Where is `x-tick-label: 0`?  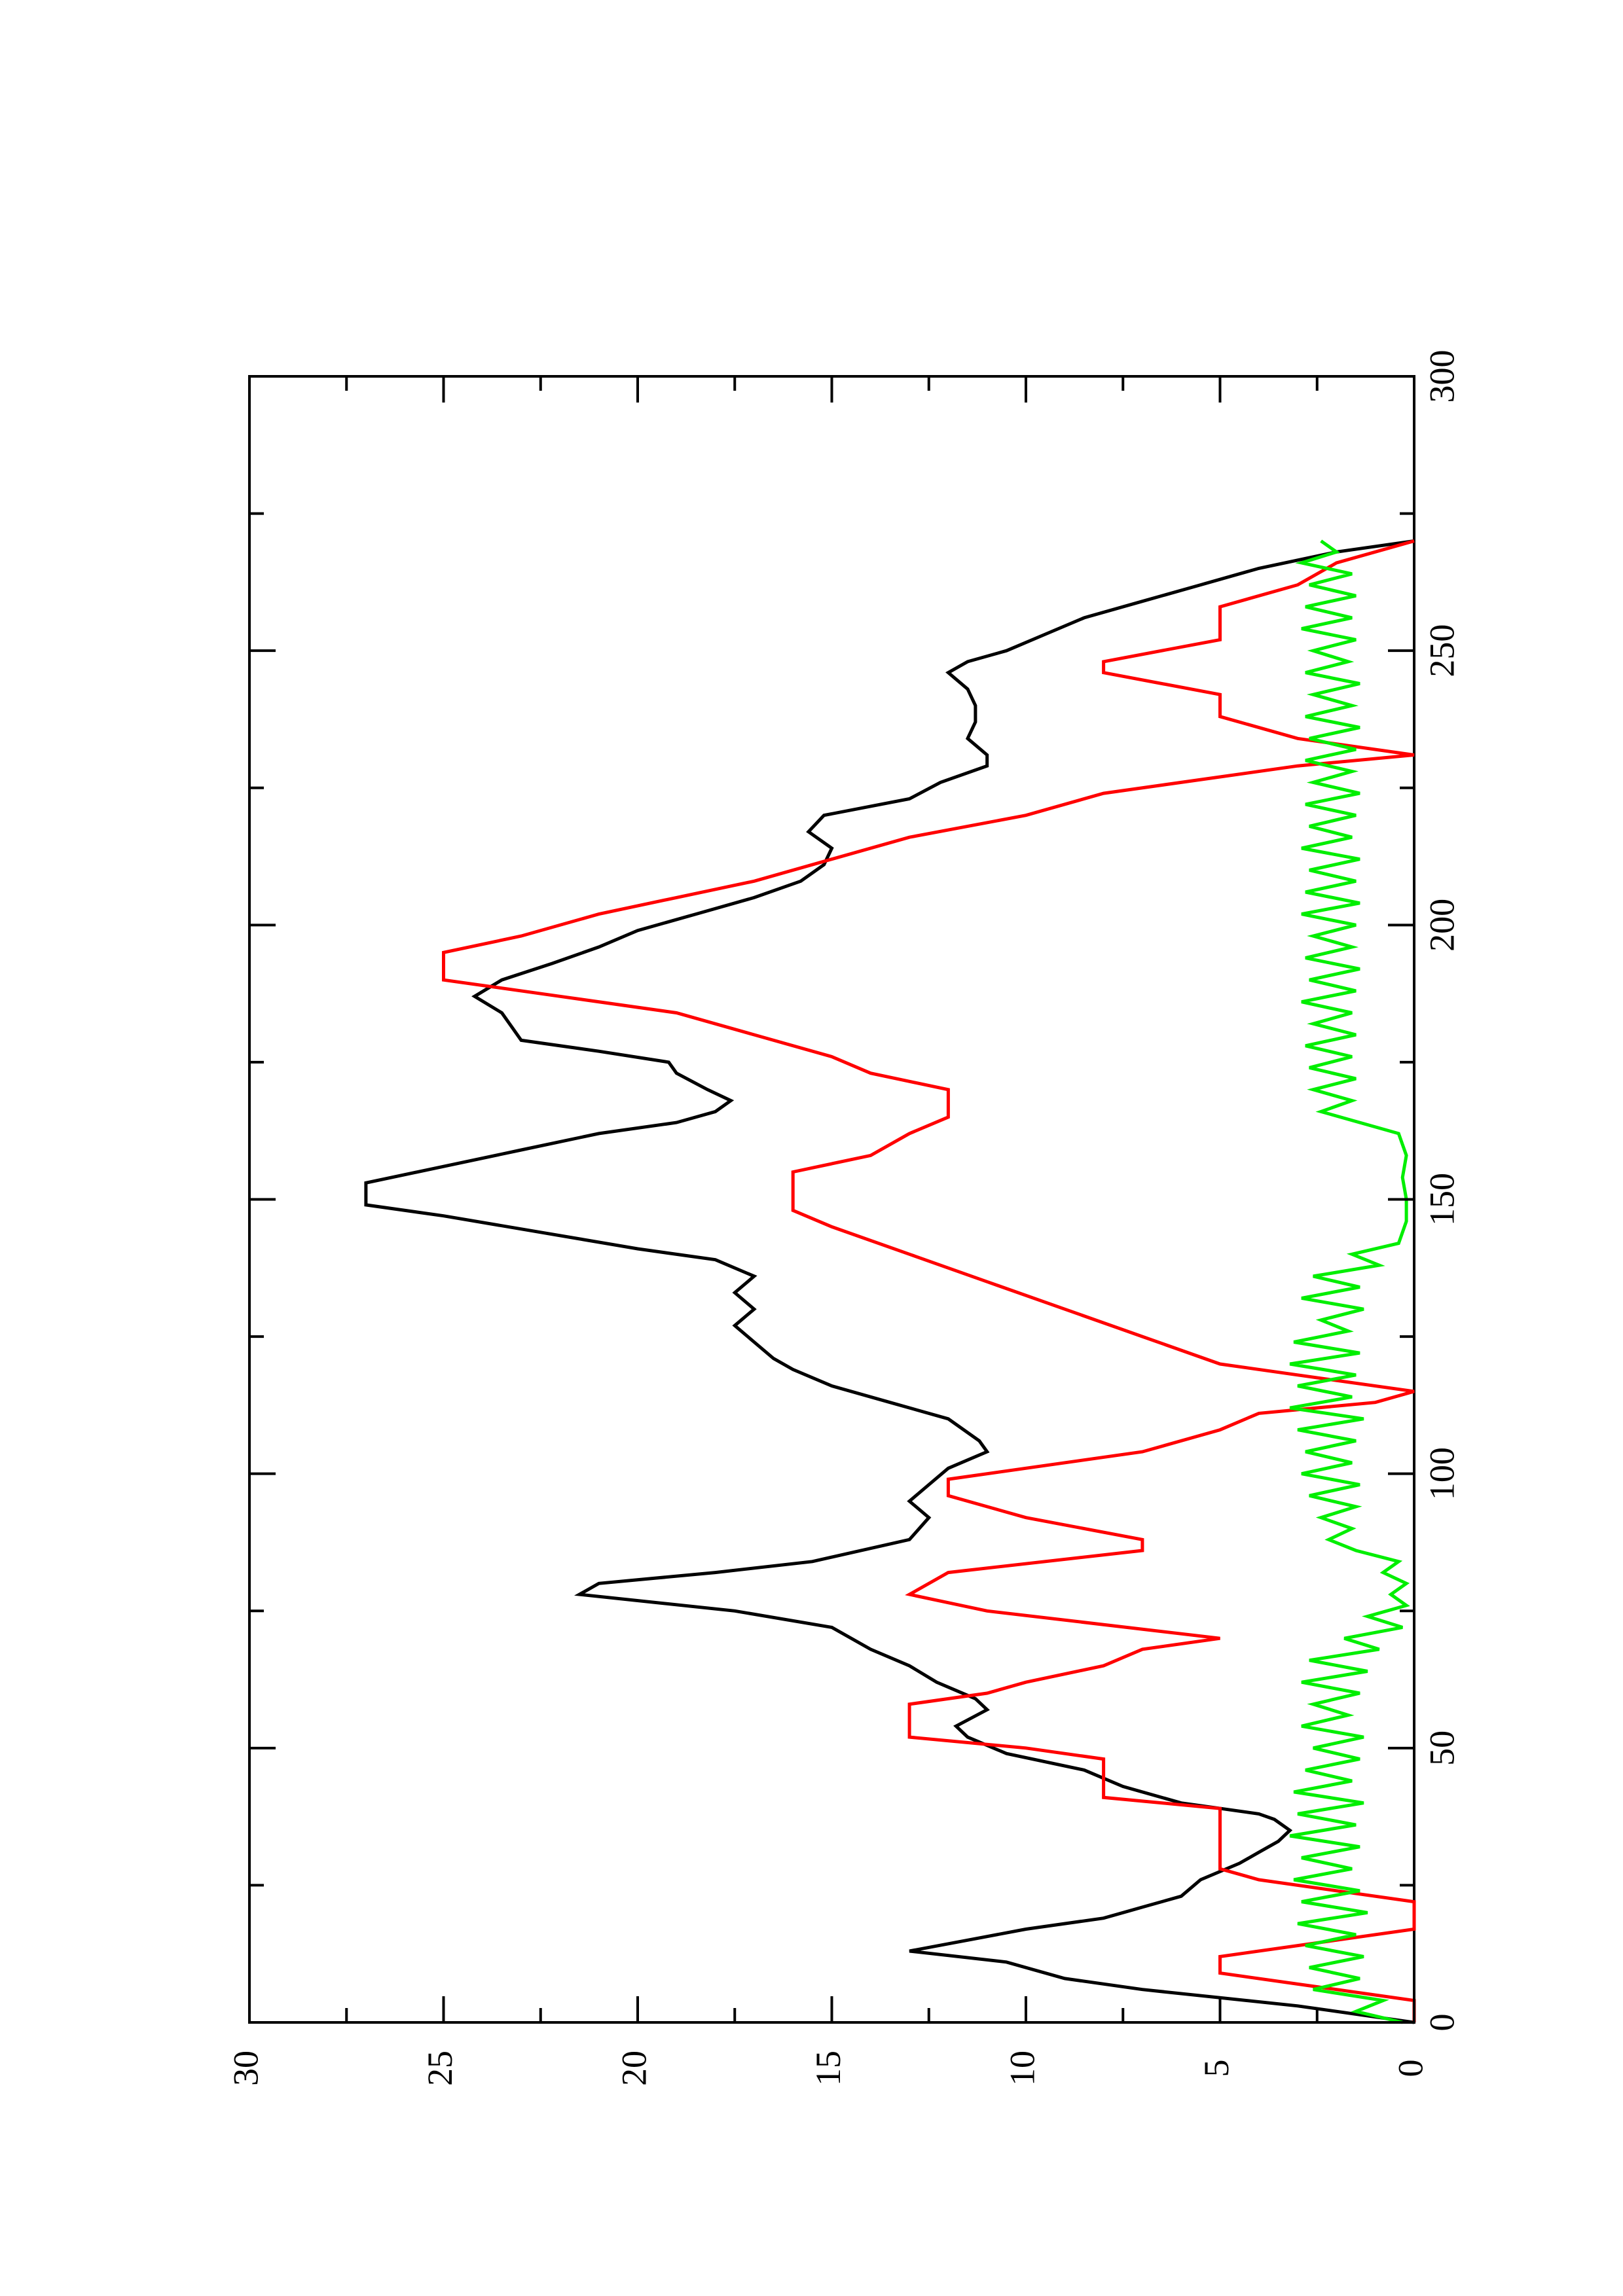 x-tick-label: 0 is located at coordinates (1441, 2023).